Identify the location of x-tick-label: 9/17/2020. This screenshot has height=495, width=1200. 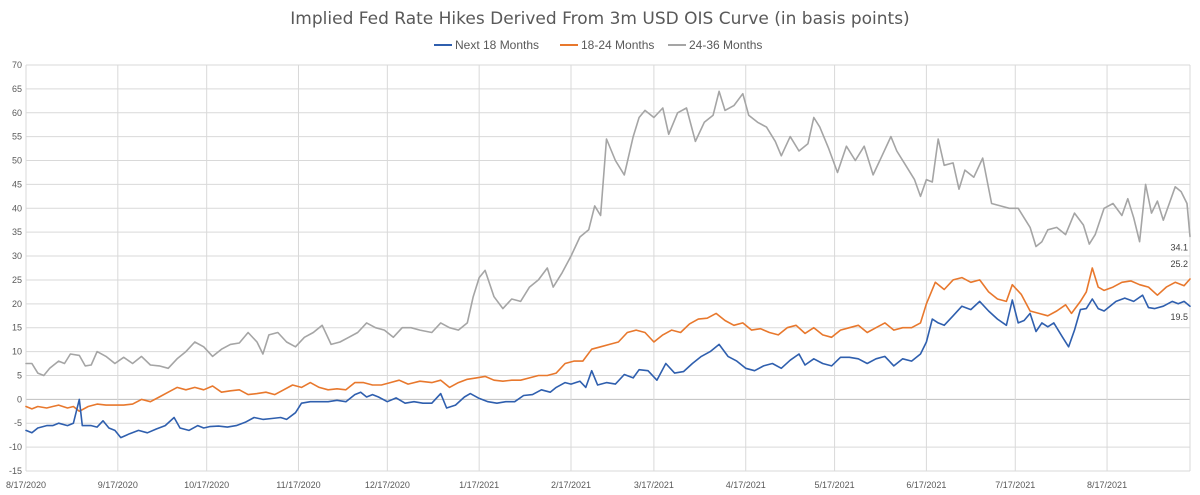
(118, 485).